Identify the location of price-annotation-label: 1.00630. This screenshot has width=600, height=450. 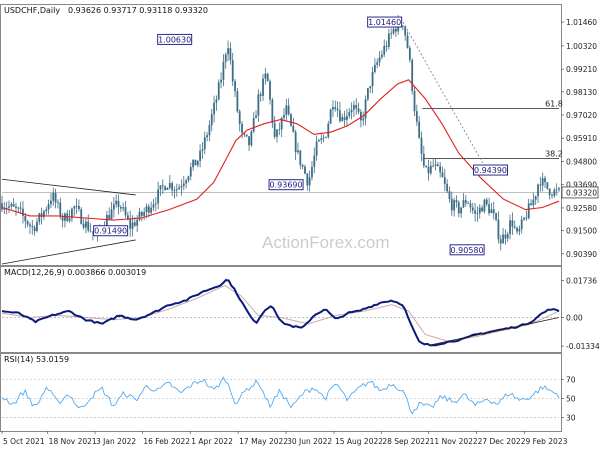
(174, 39).